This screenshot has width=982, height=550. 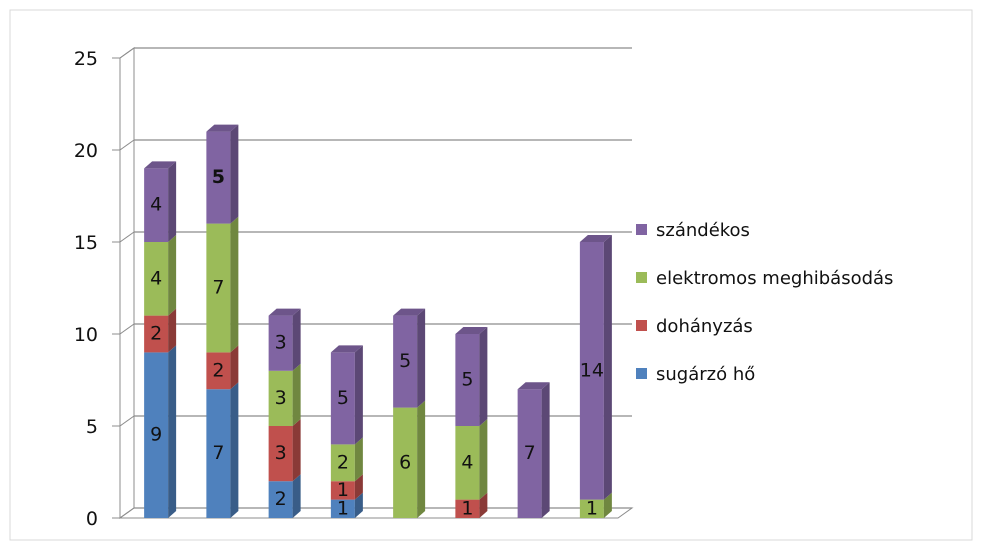 What do you see at coordinates (86, 335) in the screenshot?
I see `y-tick-label: 10` at bounding box center [86, 335].